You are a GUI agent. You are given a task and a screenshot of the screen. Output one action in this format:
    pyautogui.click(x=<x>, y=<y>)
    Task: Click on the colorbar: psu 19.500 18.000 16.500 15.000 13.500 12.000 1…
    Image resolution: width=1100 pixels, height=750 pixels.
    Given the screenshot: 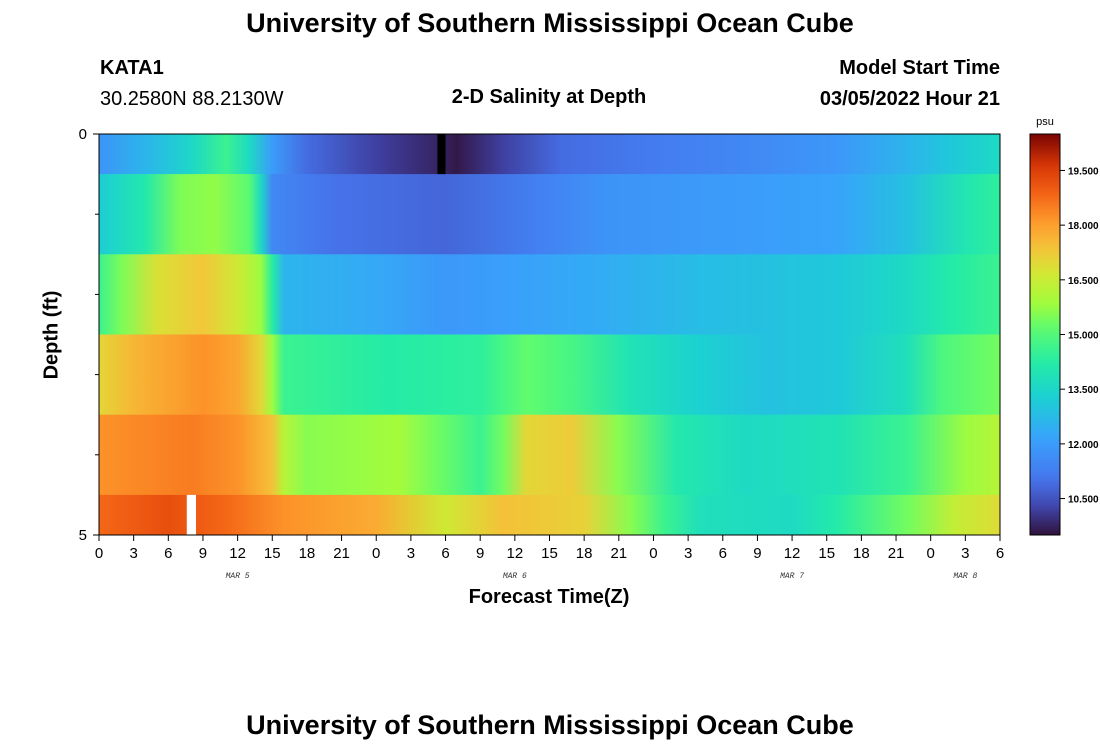 What is the action you would take?
    pyautogui.click(x=1064, y=326)
    